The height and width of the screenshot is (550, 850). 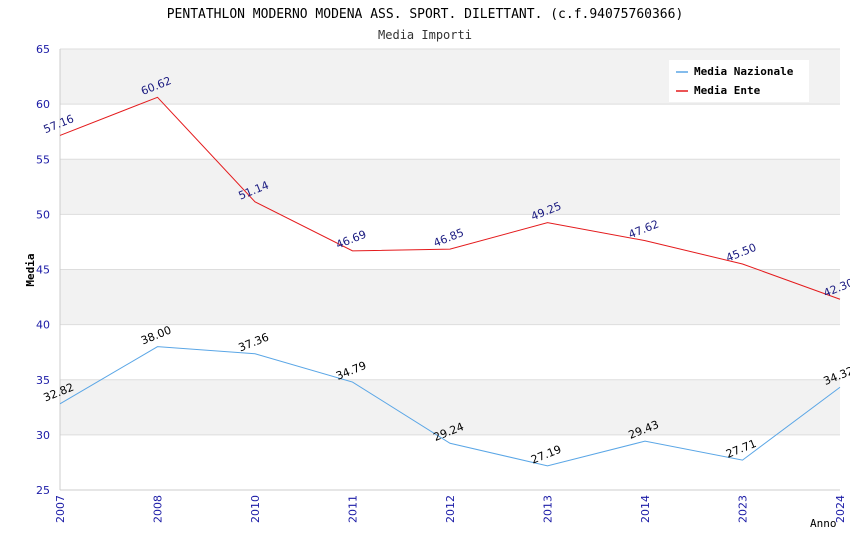 What do you see at coordinates (727, 90) in the screenshot?
I see `legend-label-media-ente: Media Ente` at bounding box center [727, 90].